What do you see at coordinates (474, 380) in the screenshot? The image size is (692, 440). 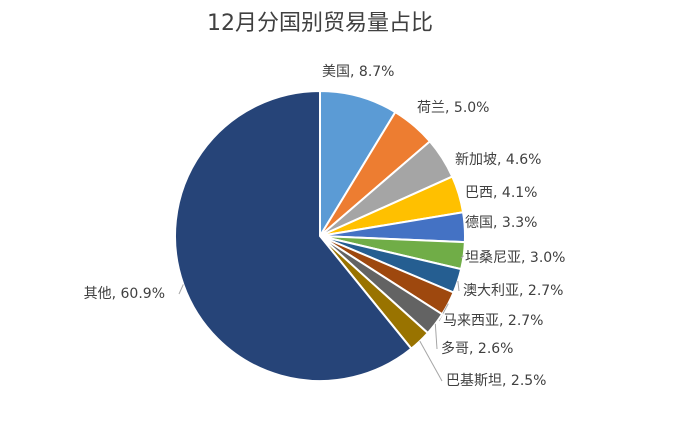 I see `category-label: 巴基斯坦` at bounding box center [474, 380].